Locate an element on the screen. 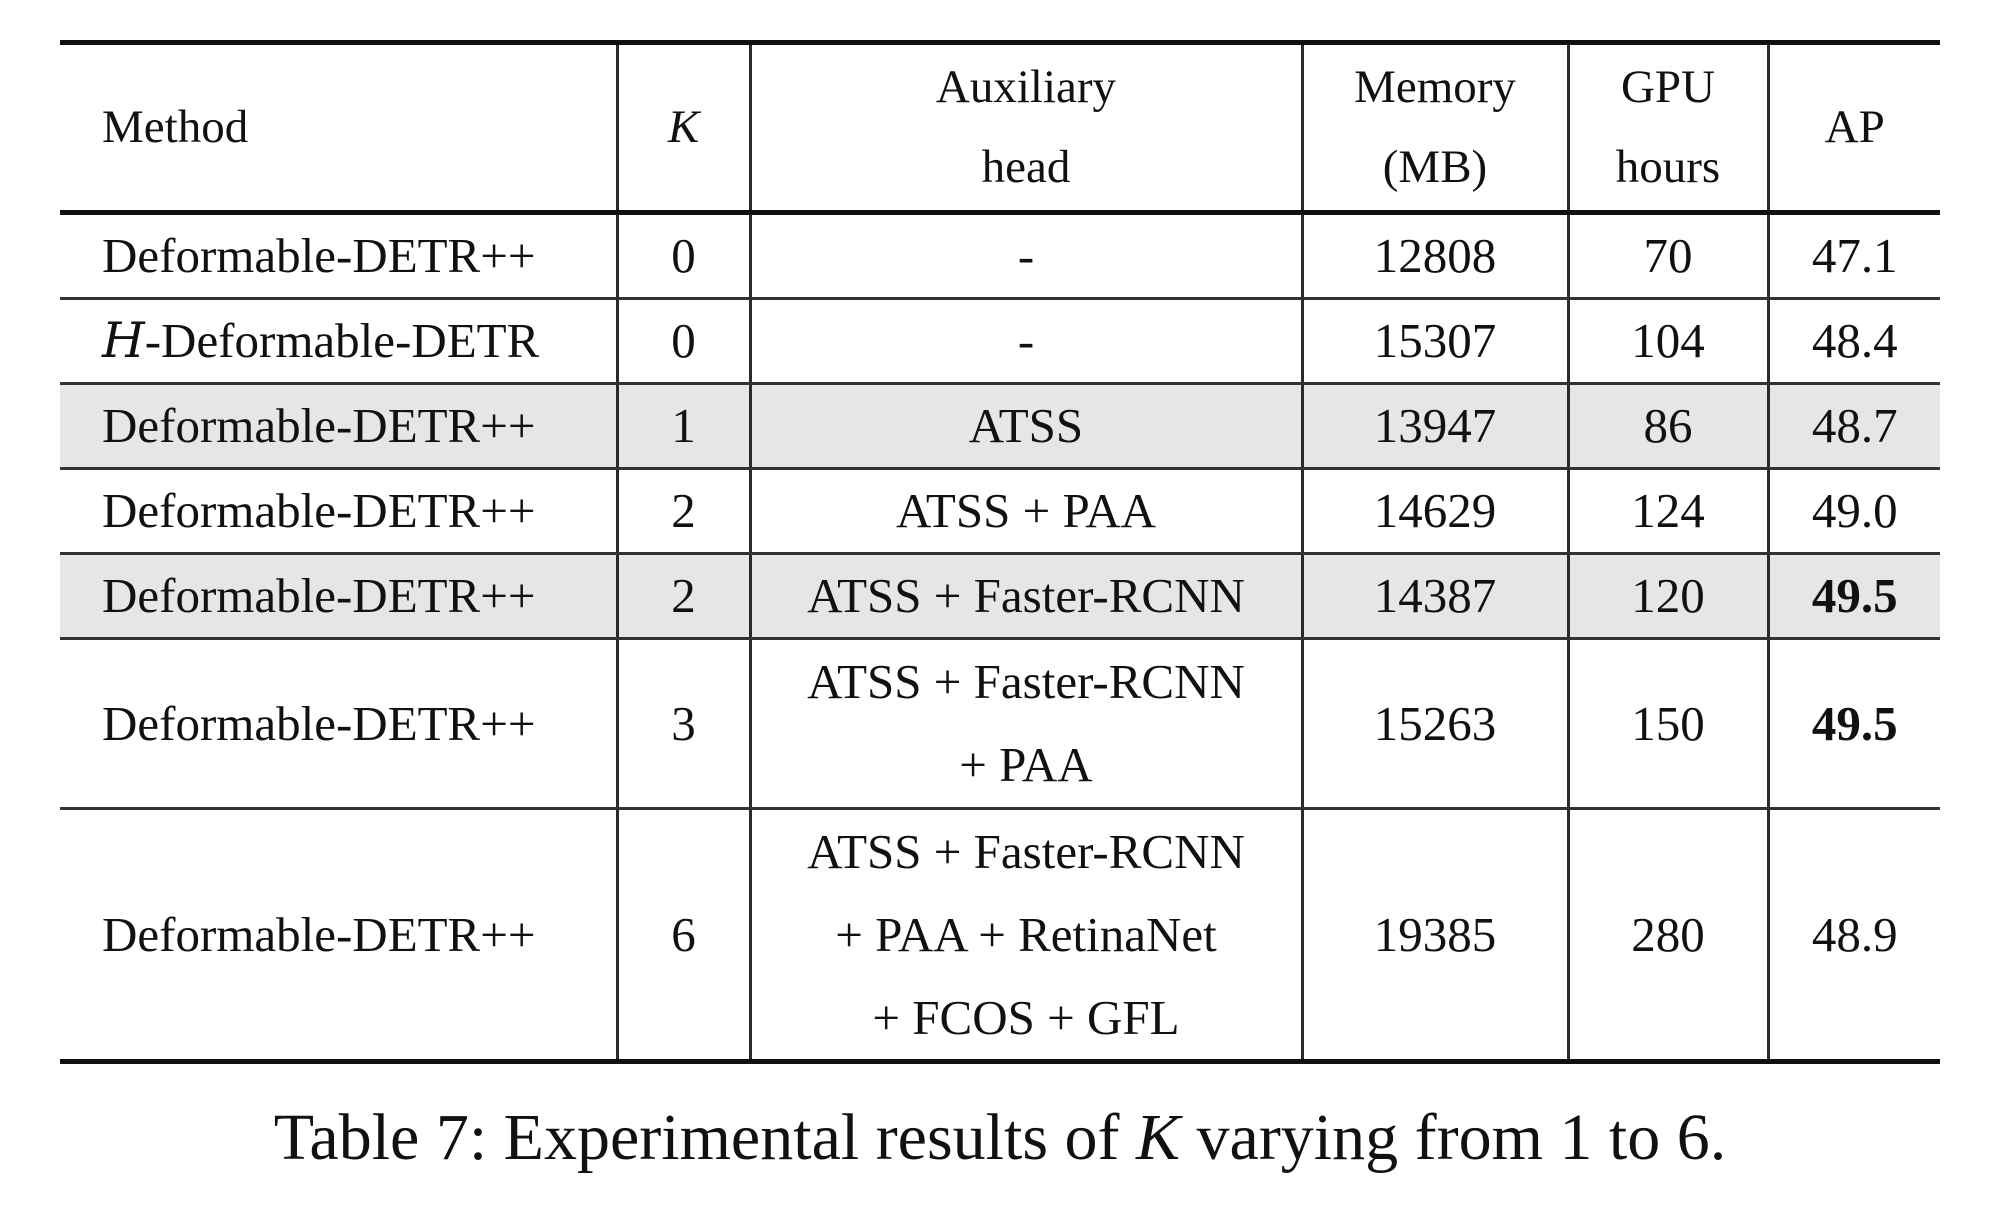  cell-gpu-hours: 70 is located at coordinates (1668, 255).